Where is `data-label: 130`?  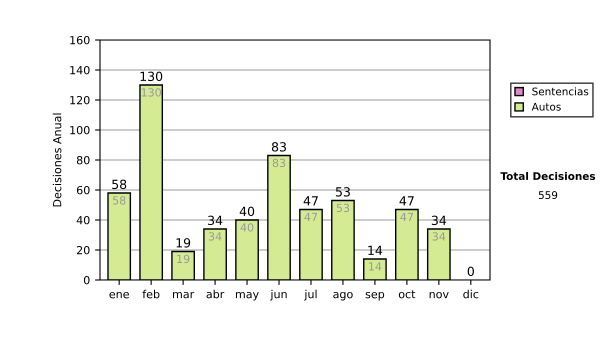 data-label: 130 is located at coordinates (152, 92).